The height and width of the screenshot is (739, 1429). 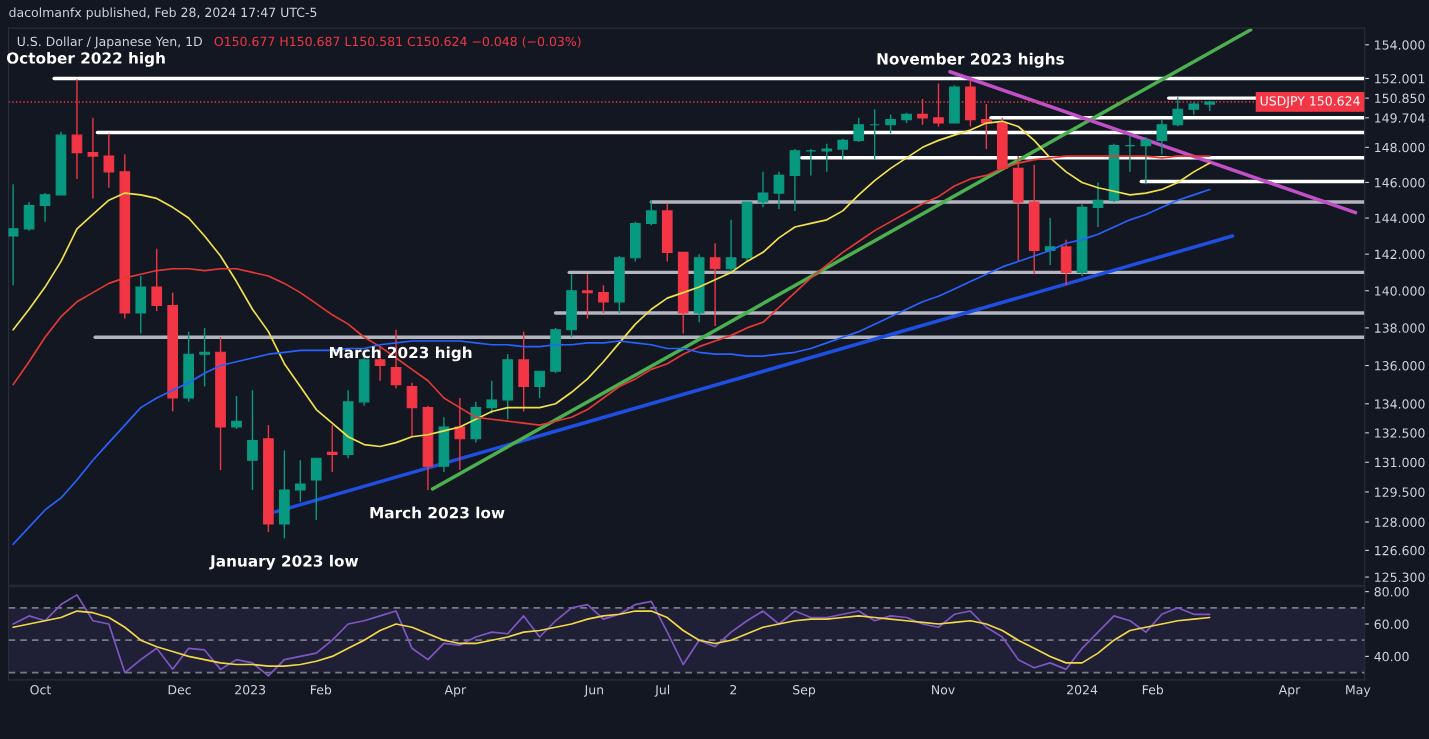 What do you see at coordinates (1400, 118) in the screenshot?
I see `y-tick-label: 149.704` at bounding box center [1400, 118].